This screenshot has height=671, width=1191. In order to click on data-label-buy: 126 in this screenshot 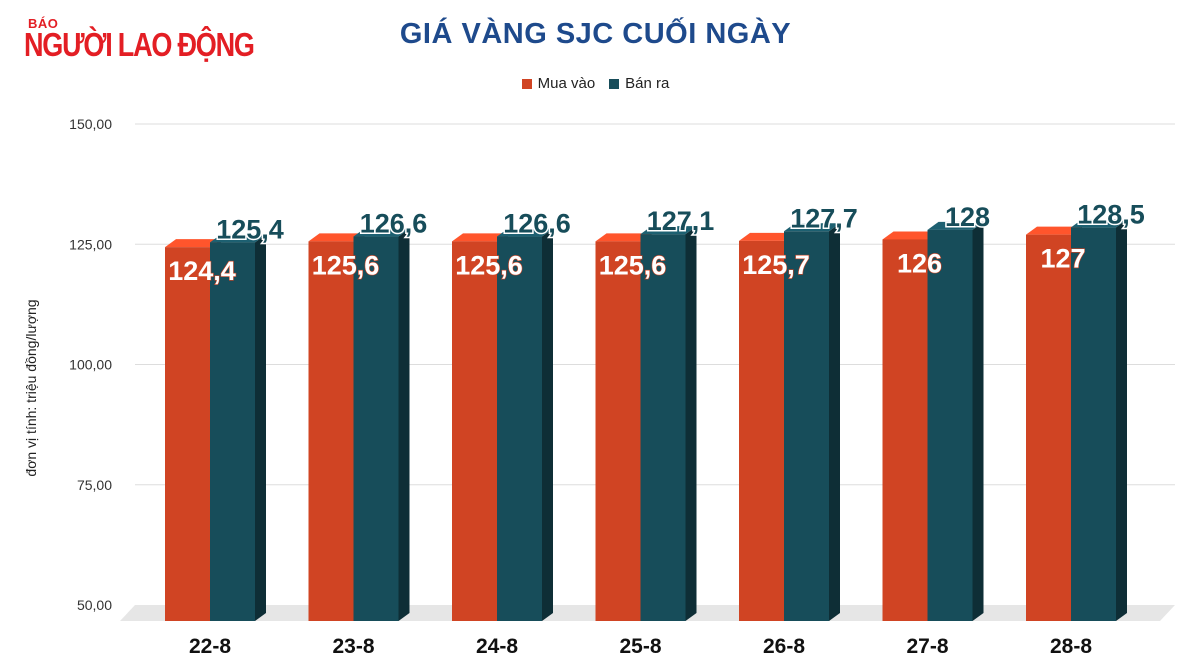, I will do `click(919, 263)`.